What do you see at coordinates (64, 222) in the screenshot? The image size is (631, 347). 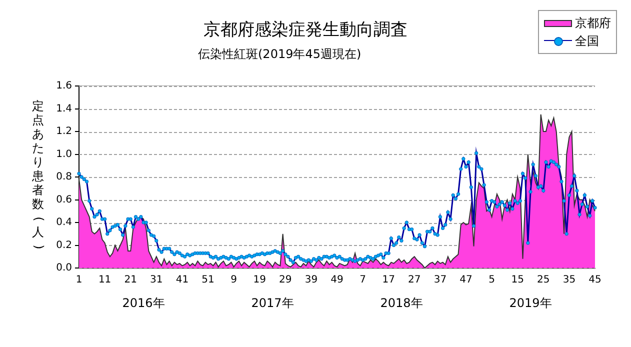 I see `y-tick-label: 0.4` at bounding box center [64, 222].